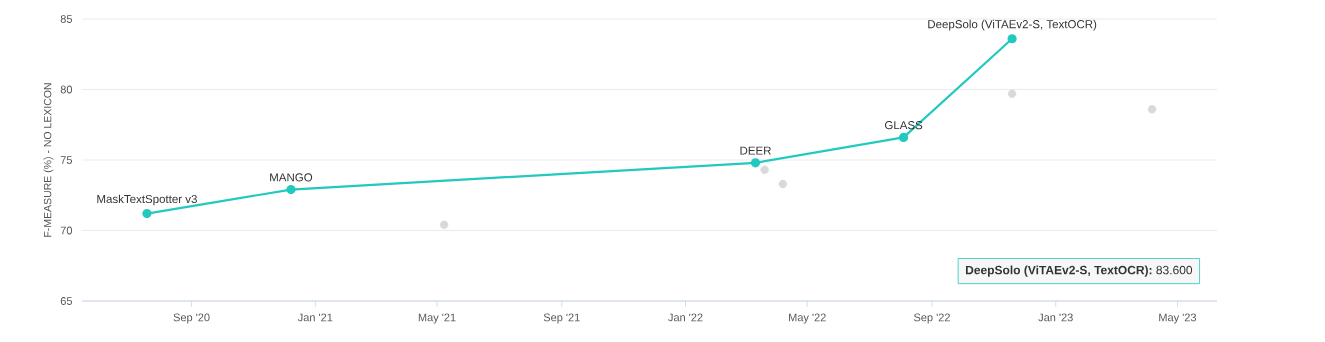 This screenshot has height=342, width=1325. Describe the element at coordinates (1079, 271) in the screenshot. I see `annotation: DeepSolo (ViTAEv2-S, TextOCR): 83.600` at that location.